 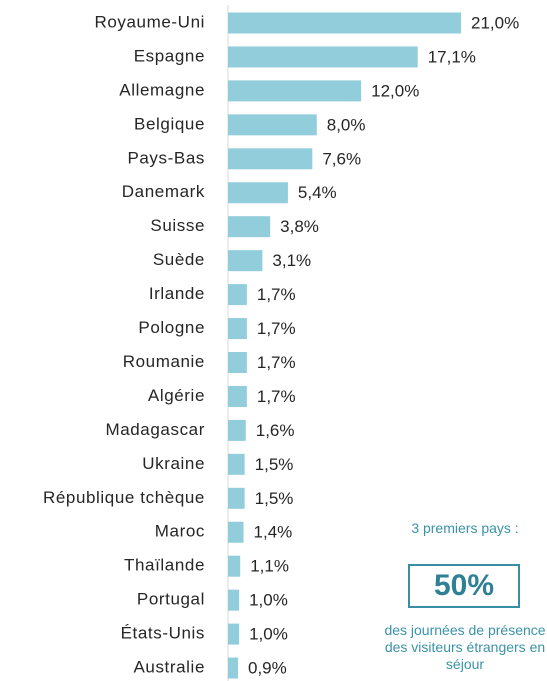 I want to click on annotation: 3 premiers pays :, so click(x=465, y=528).